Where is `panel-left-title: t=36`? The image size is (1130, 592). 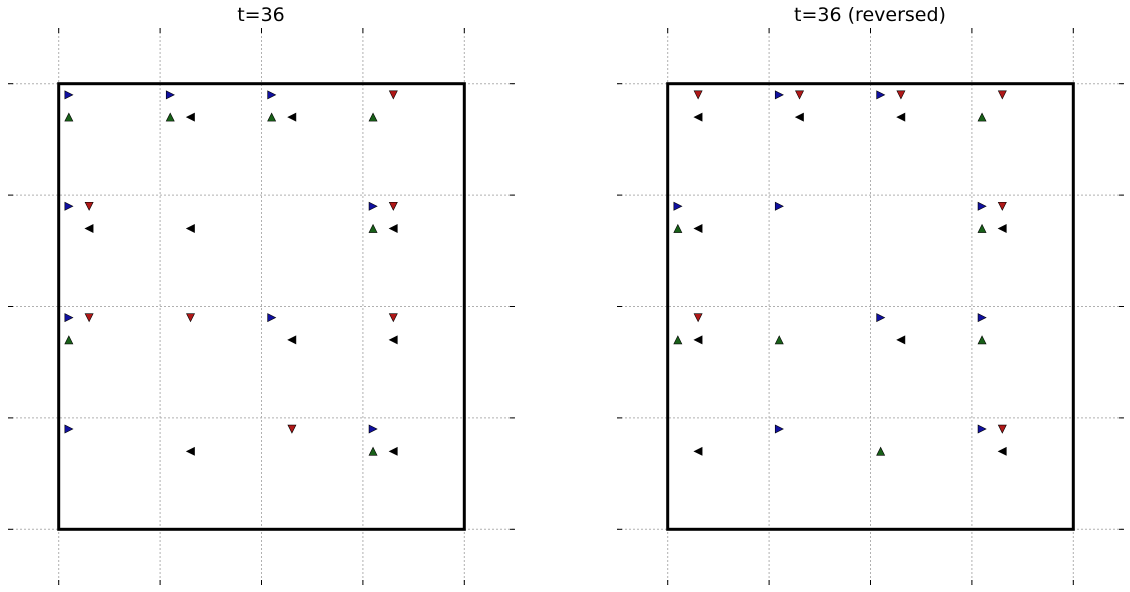
panel-left-title: t=36 is located at coordinates (261, 15).